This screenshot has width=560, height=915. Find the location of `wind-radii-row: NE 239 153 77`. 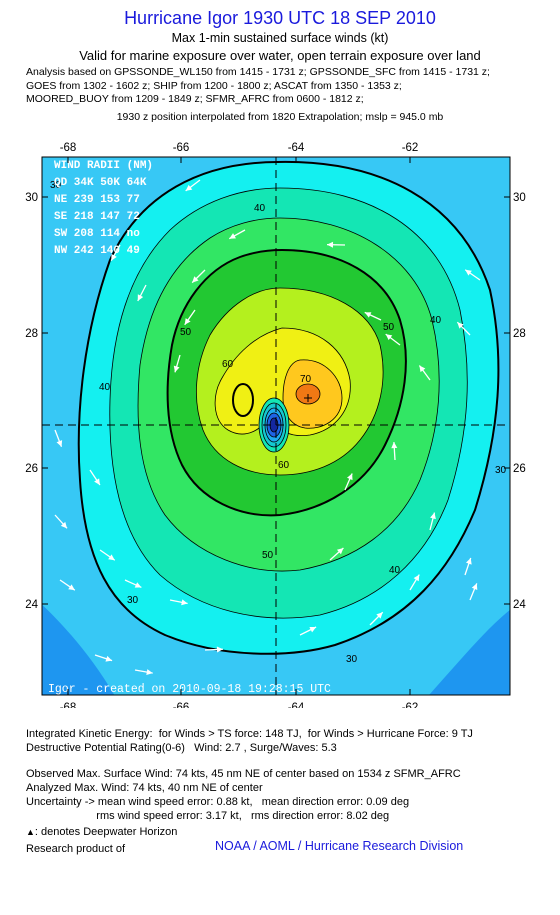

wind-radii-row: NE 239 153 77 is located at coordinates (97, 200).